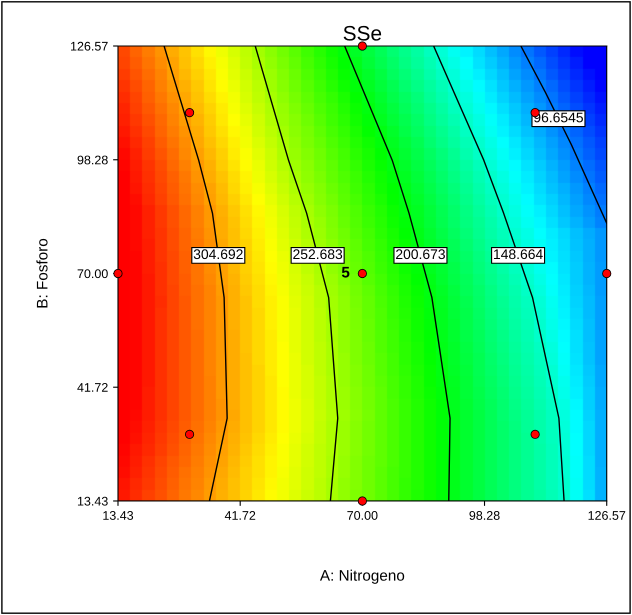  What do you see at coordinates (89, 46) in the screenshot?
I see `y-tick-label: 126.57` at bounding box center [89, 46].